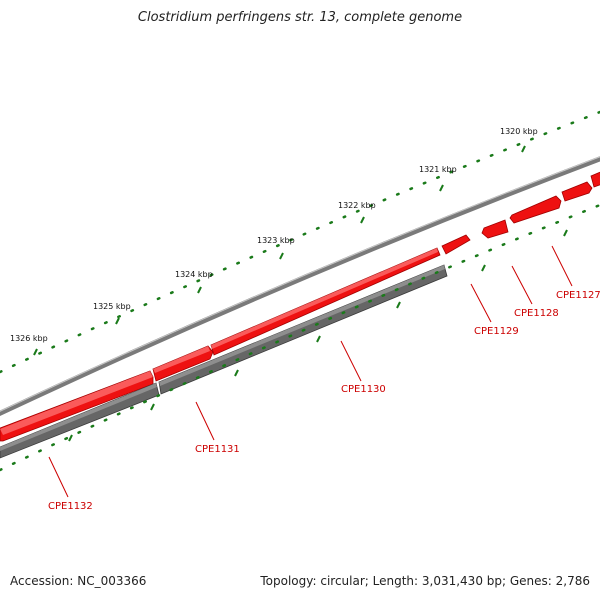  What do you see at coordinates (438, 169) in the screenshot?
I see `scale-label: 1321 kbp` at bounding box center [438, 169].